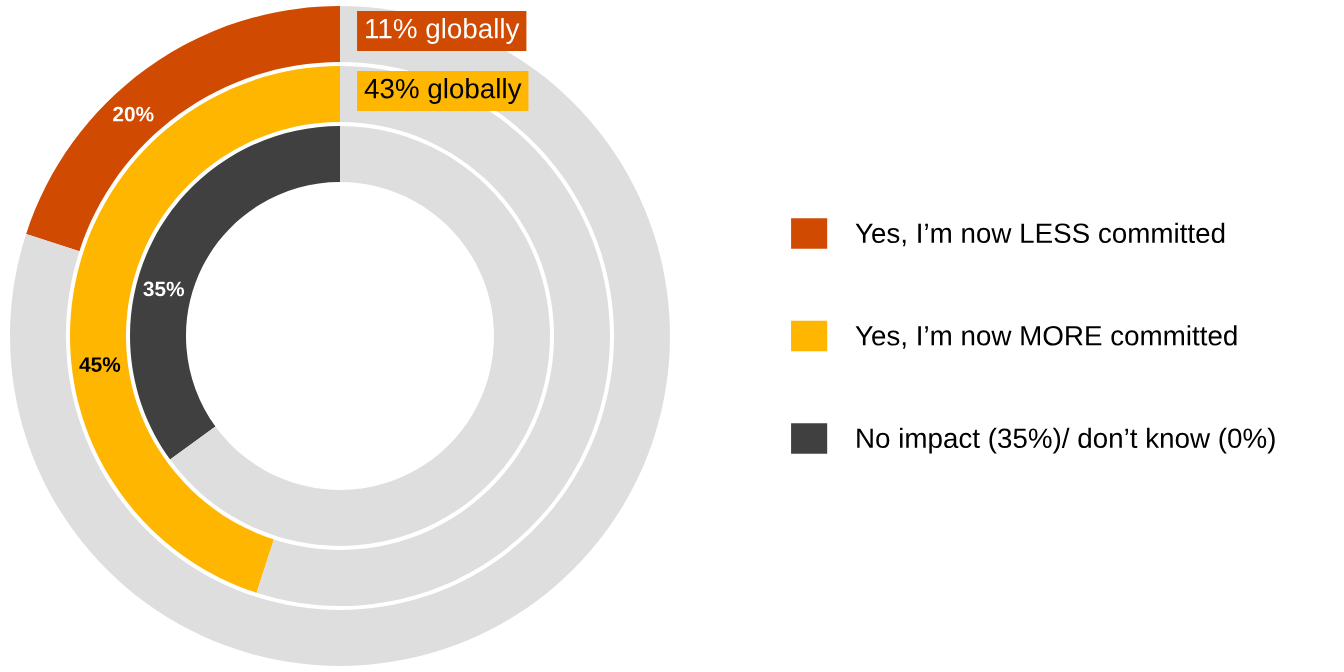 Image resolution: width=1344 pixels, height=672 pixels. I want to click on legend-label: No impact (35%)/ don’t know (0%), so click(1066, 440).